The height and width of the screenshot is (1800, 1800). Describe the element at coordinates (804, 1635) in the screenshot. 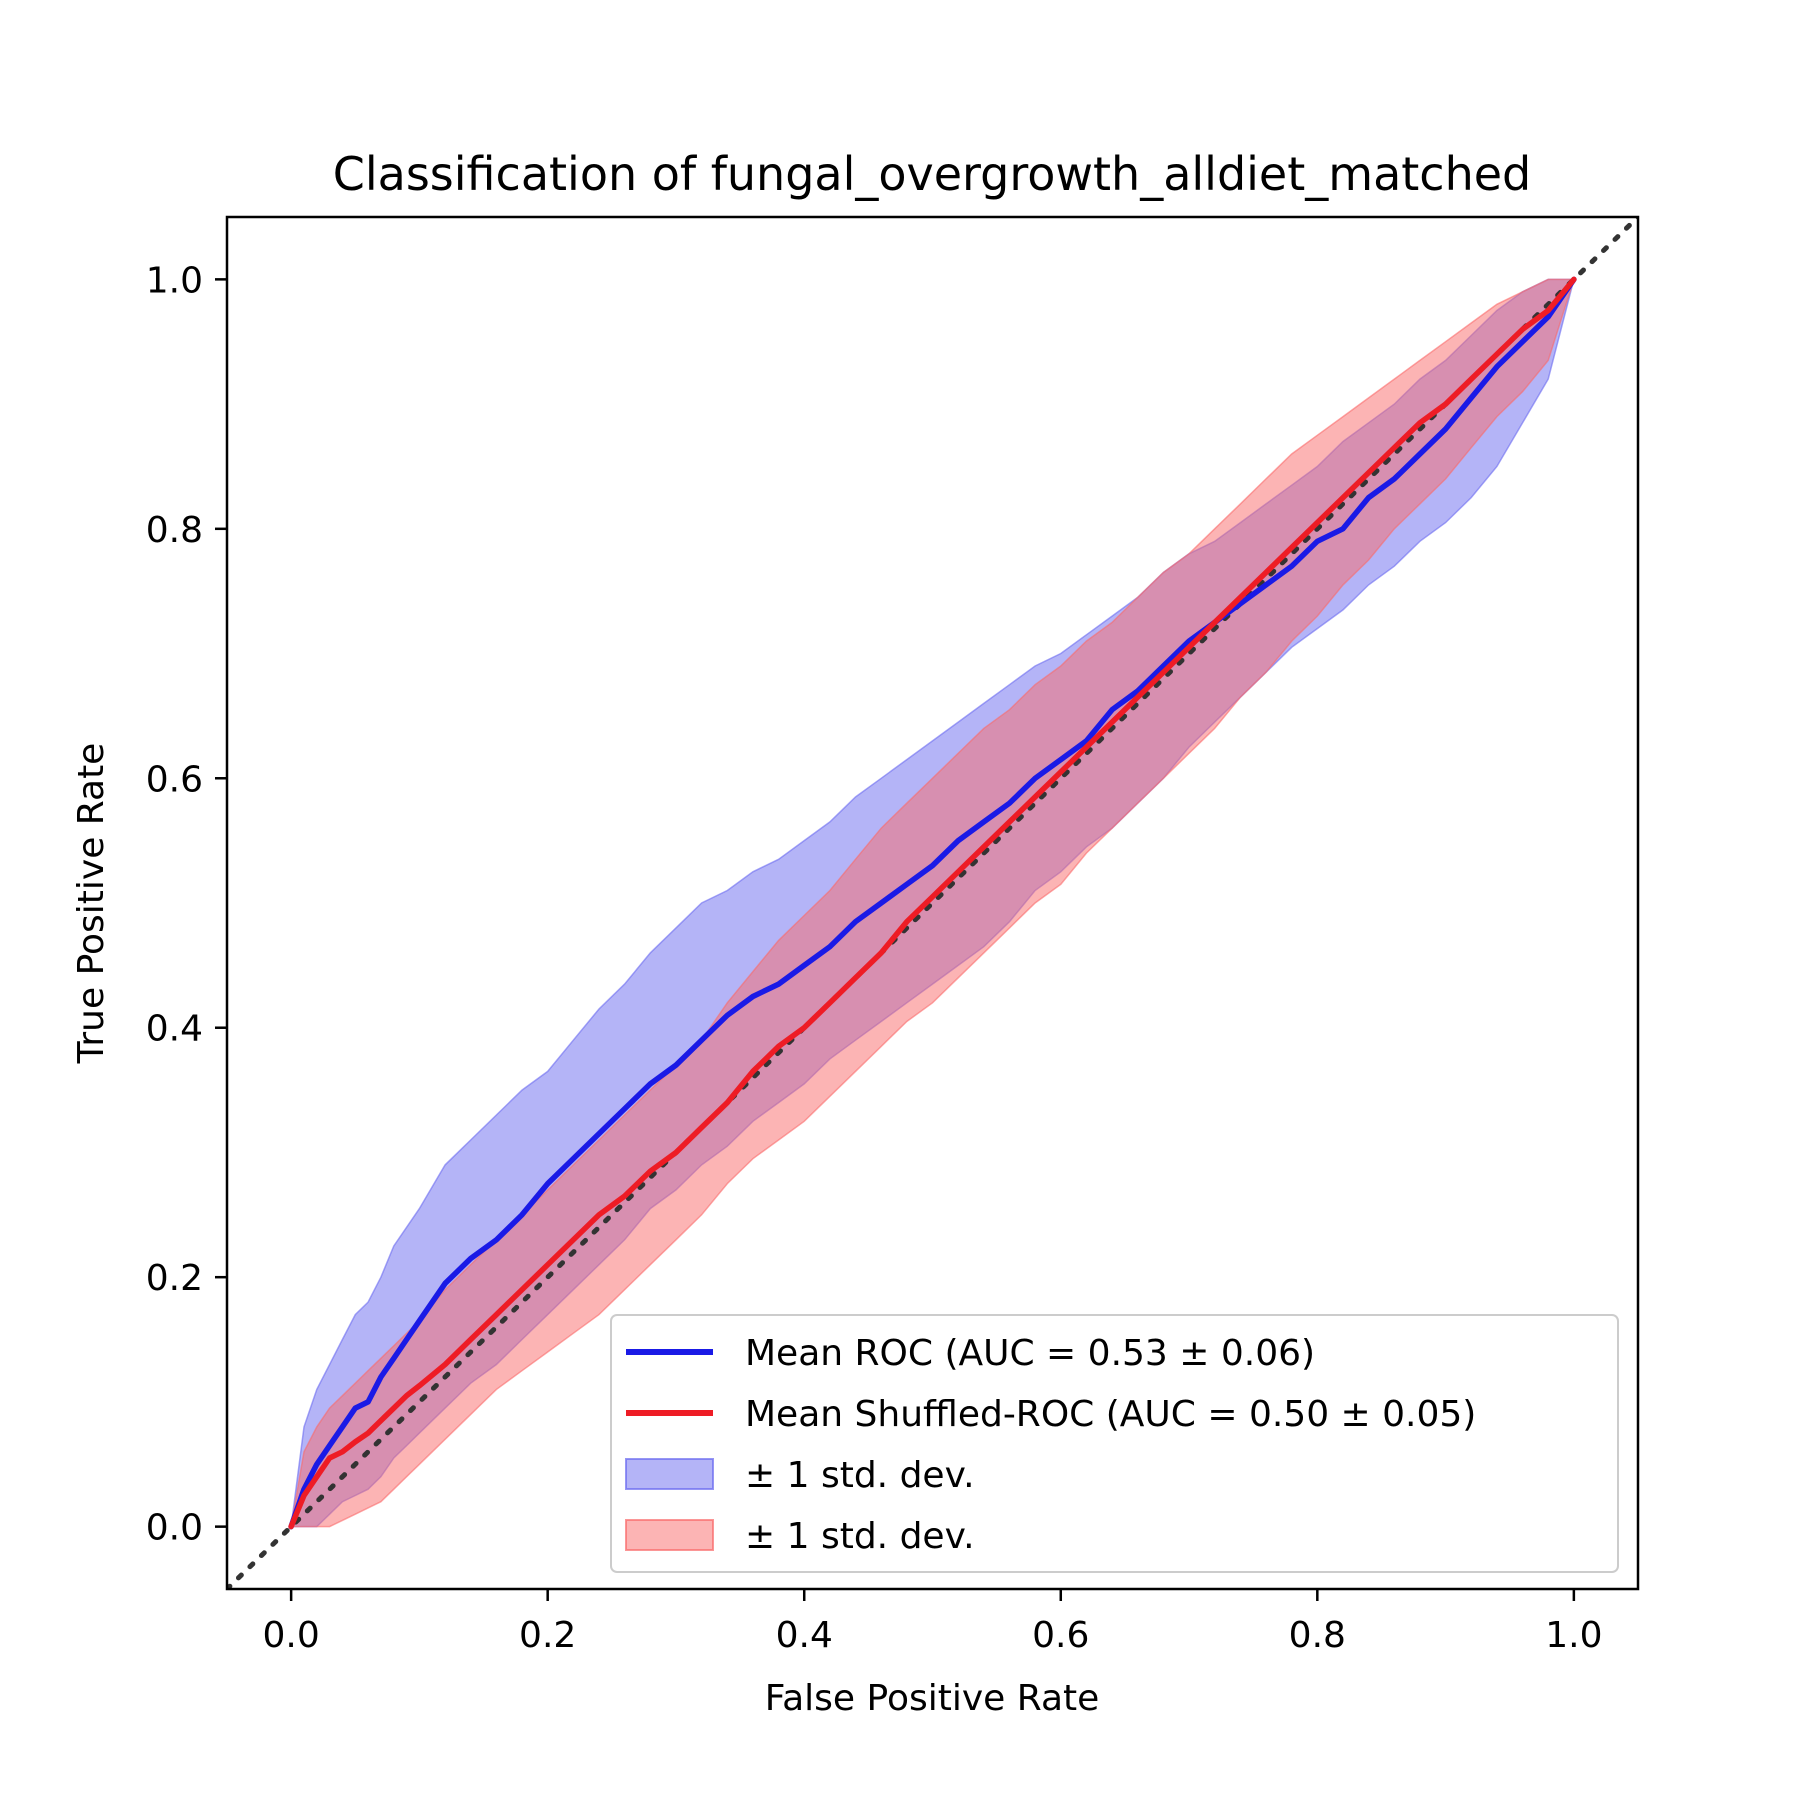

I see `x-tick-label: 0.4` at that location.